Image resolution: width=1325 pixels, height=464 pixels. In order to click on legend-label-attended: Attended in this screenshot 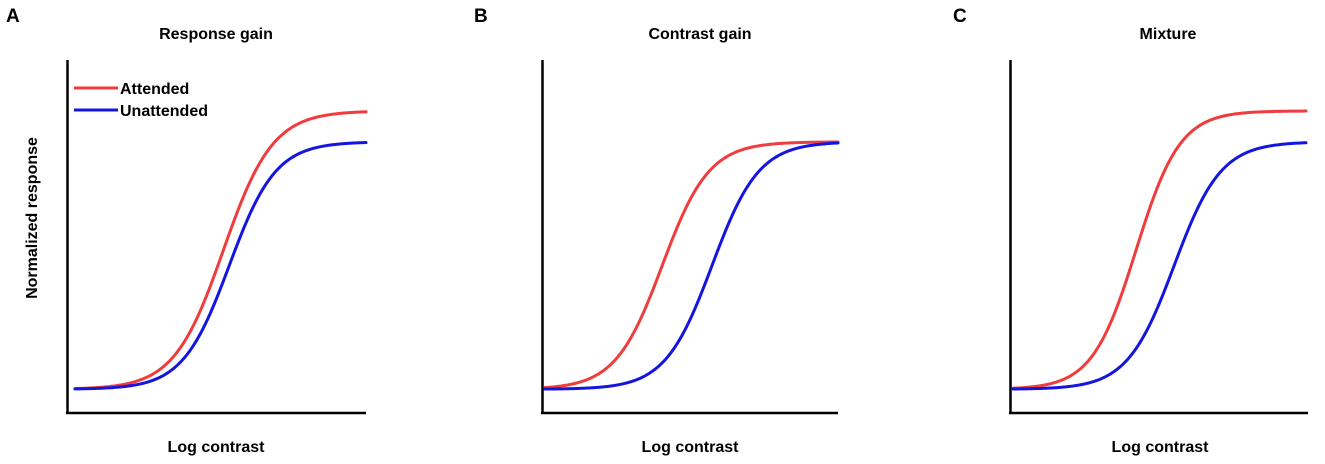, I will do `click(154, 89)`.